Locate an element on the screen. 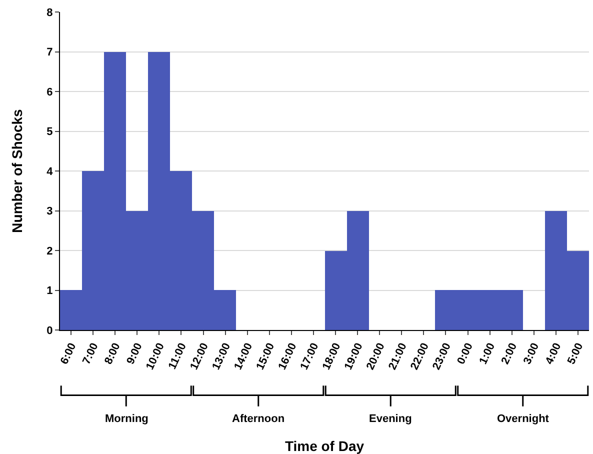 The width and height of the screenshot is (593, 454). x-tick-label: 11:00 is located at coordinates (177, 356).